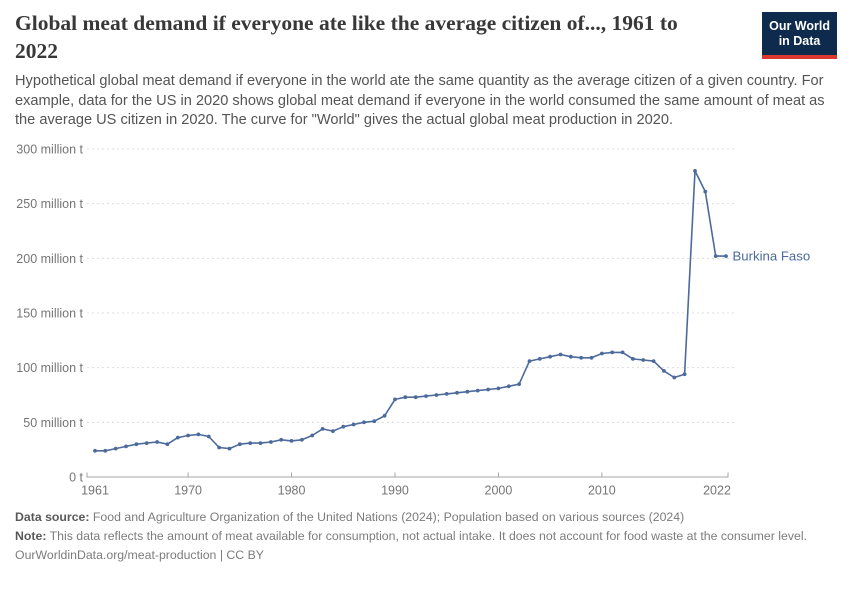 This screenshot has width=850, height=600. Describe the element at coordinates (799, 26) in the screenshot. I see `owid-logo-line1: Our World` at that location.